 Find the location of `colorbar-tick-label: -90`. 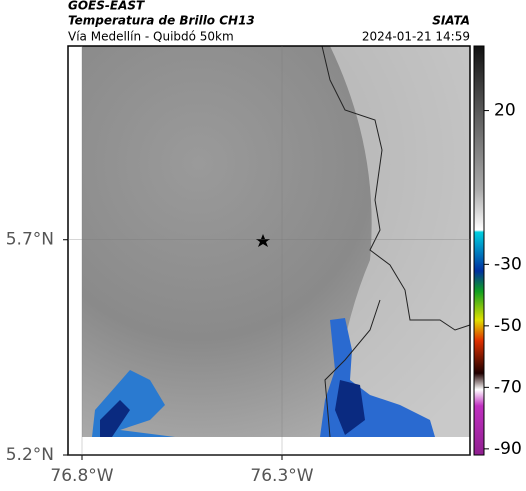

colorbar-tick-label: -90 is located at coordinates (508, 449).